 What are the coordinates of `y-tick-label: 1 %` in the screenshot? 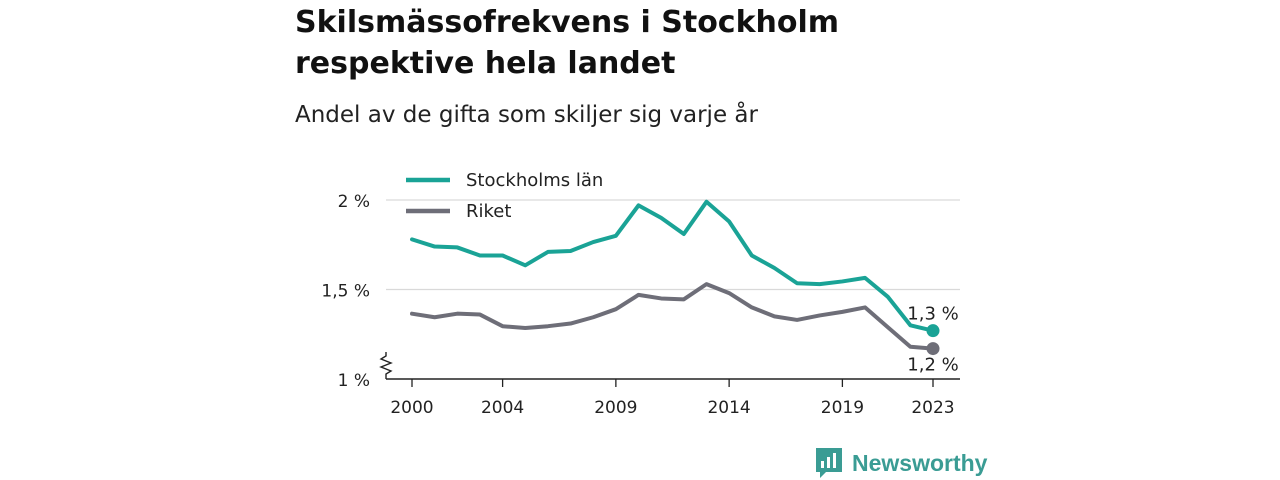 It's located at (354, 381).